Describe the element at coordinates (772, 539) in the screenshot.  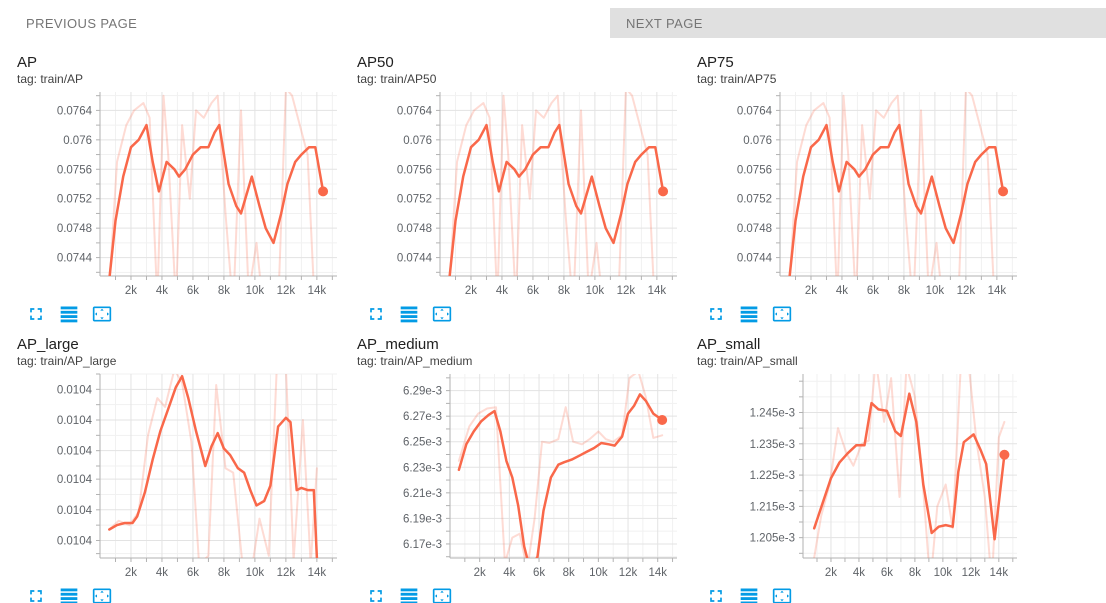
I see `svg-text: 1.205e-3` at that location.